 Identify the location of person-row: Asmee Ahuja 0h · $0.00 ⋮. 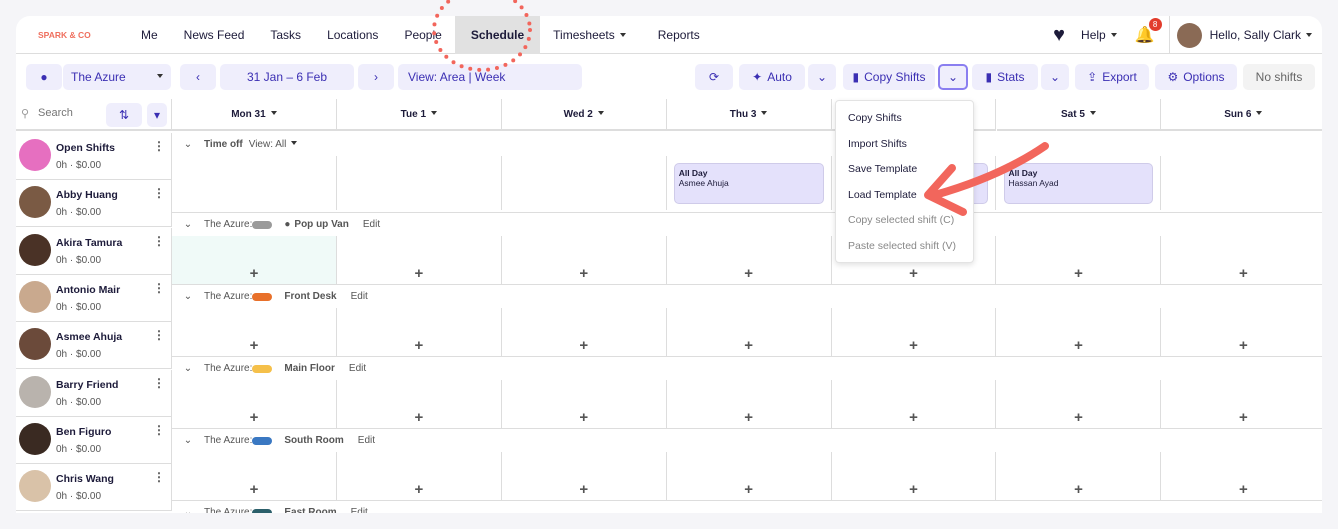
(94, 346).